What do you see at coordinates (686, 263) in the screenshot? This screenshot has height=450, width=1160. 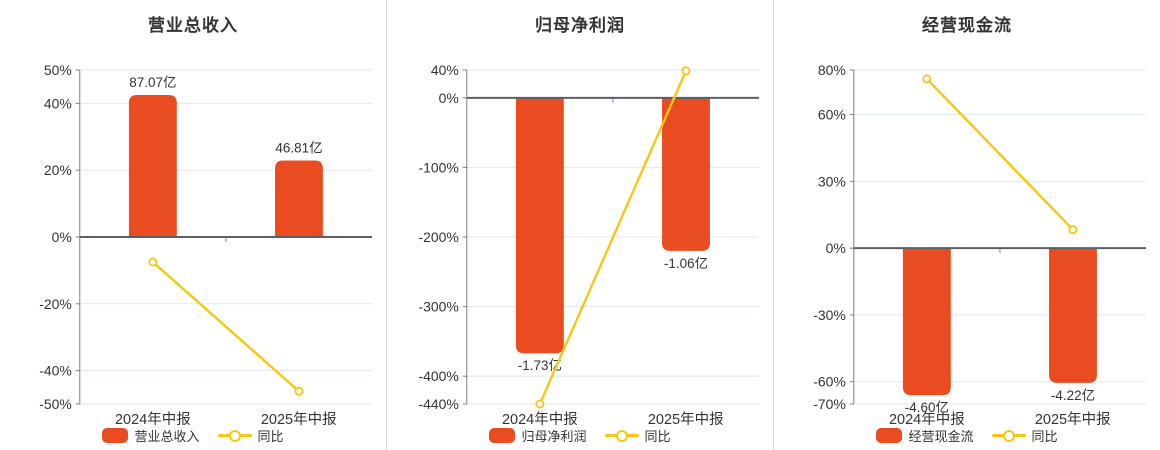 I see `bar-value-label: -1.06亿` at bounding box center [686, 263].